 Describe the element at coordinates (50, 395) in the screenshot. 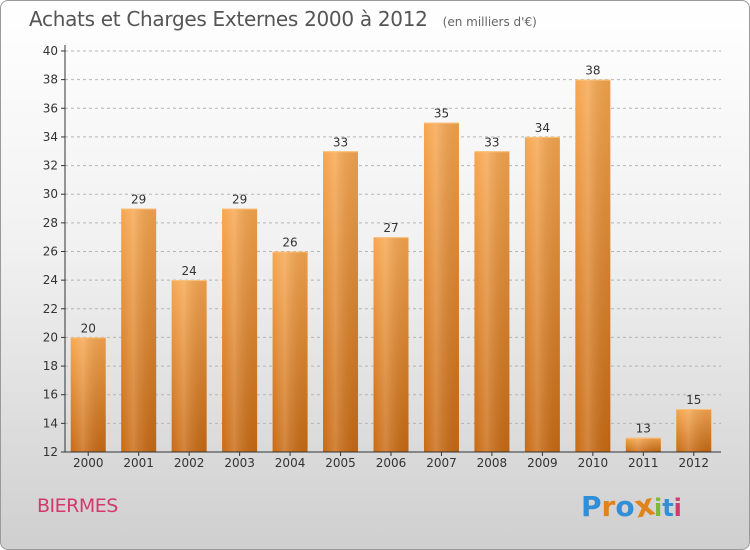

I see `y-tick-label: 16` at that location.